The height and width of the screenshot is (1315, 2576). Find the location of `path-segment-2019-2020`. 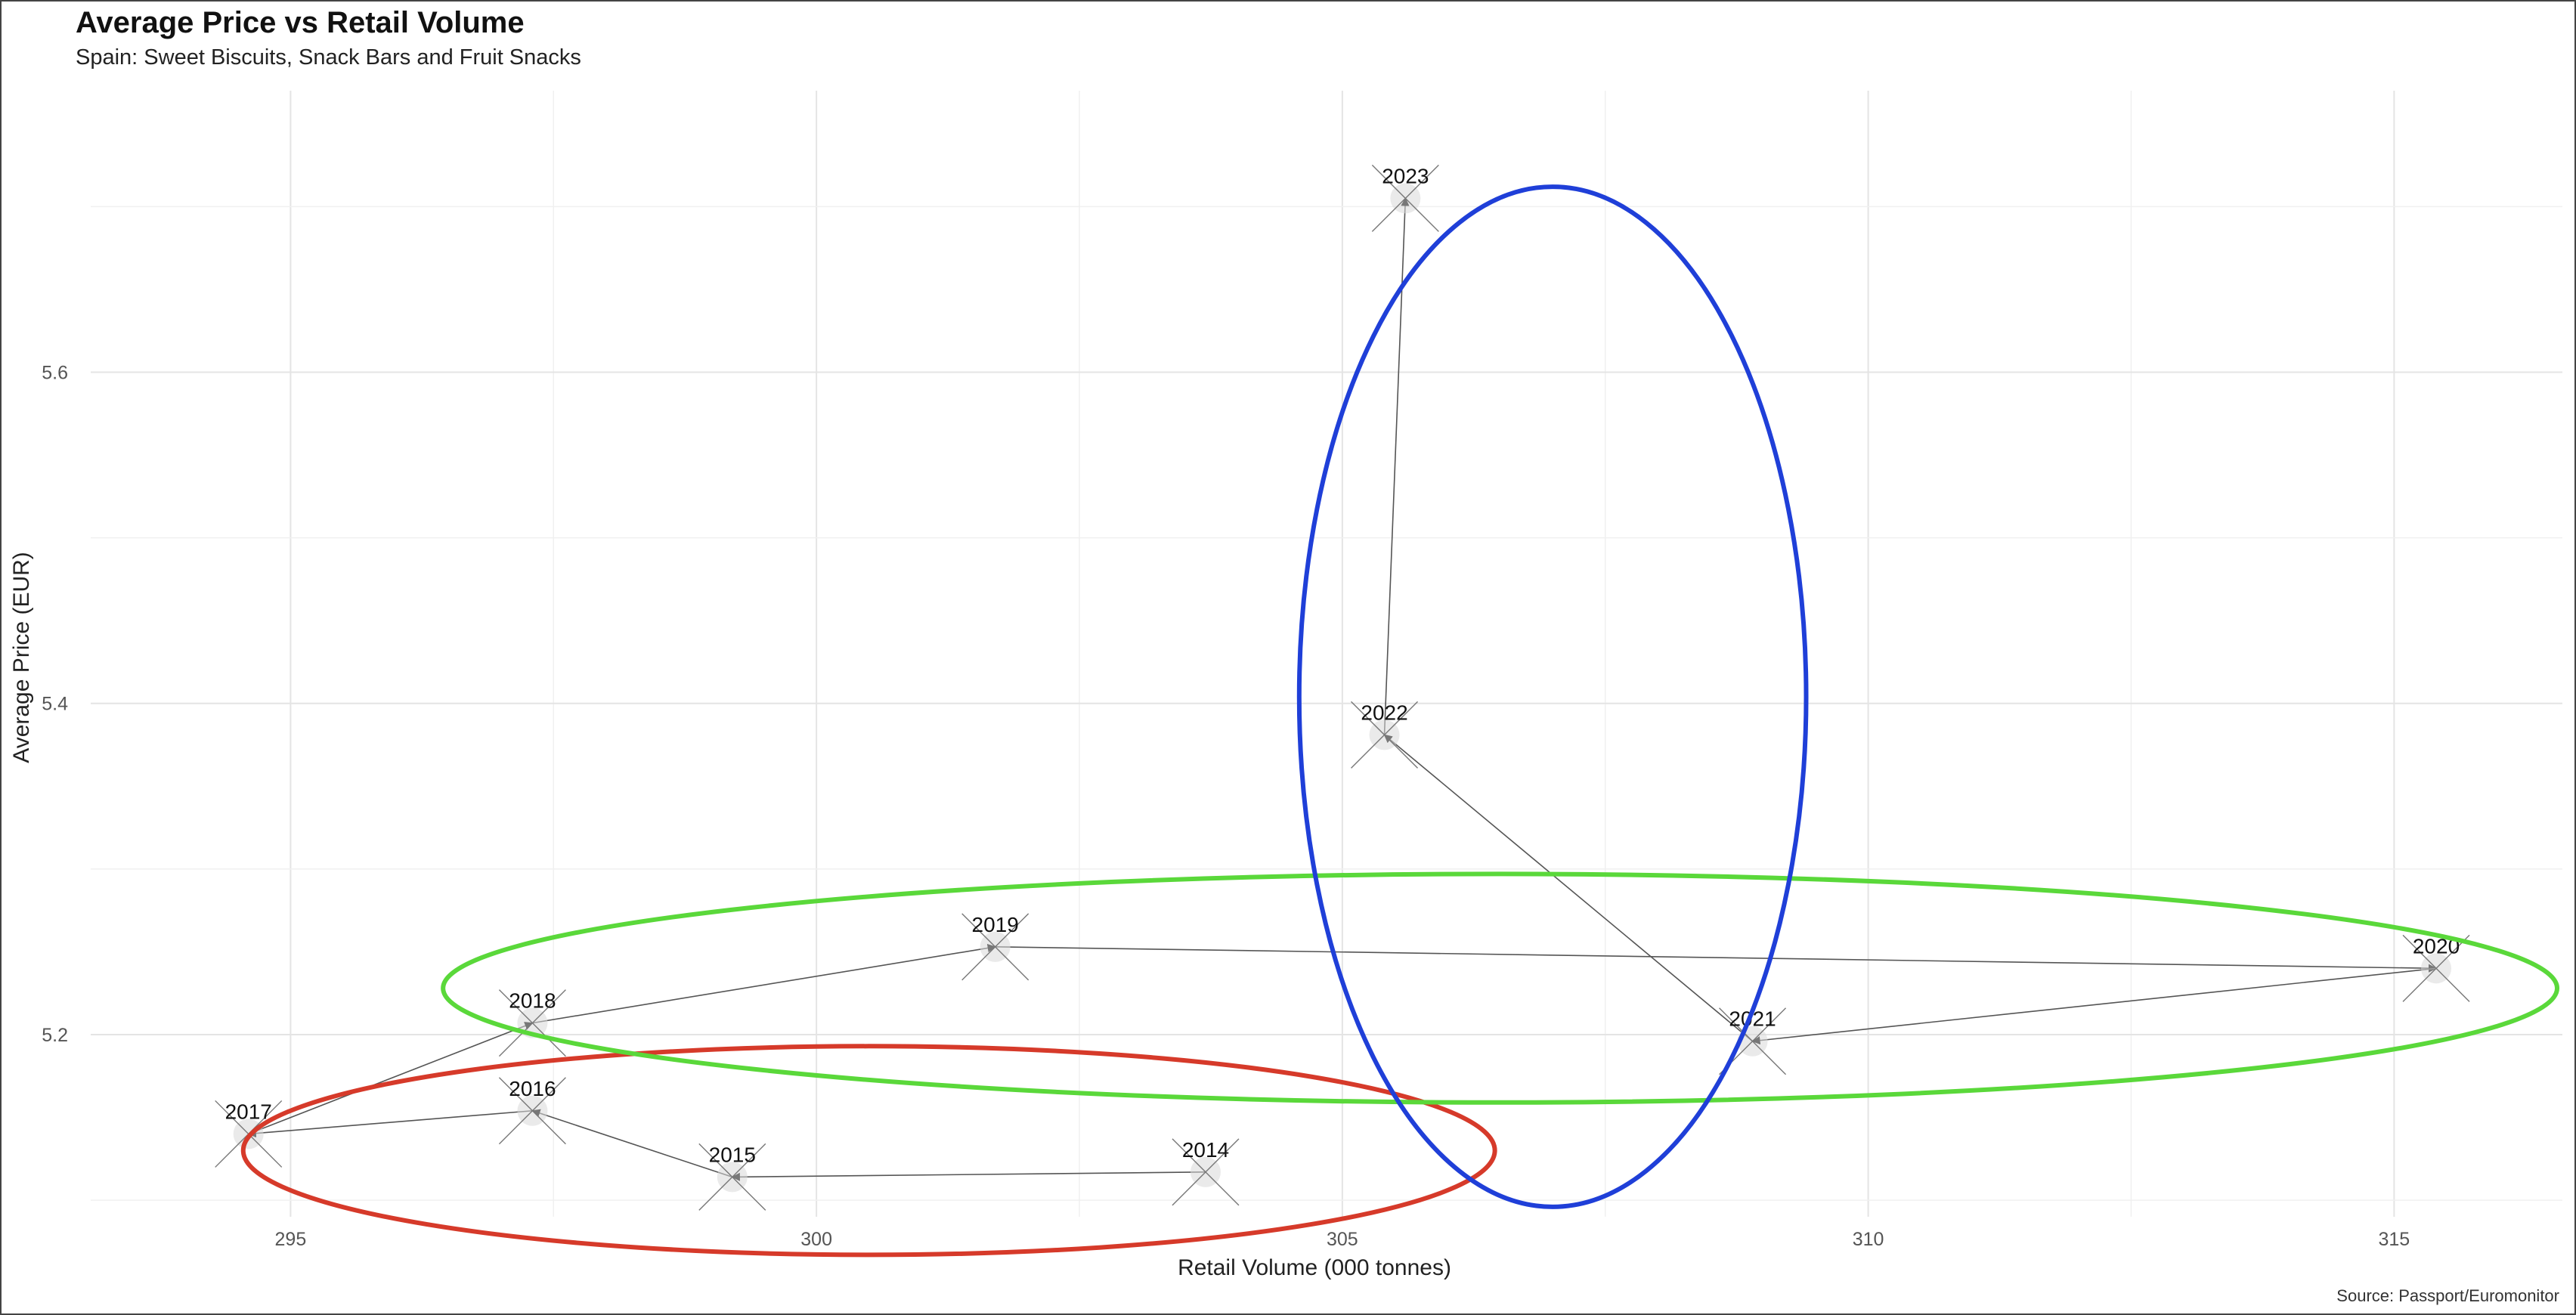

path-segment-2019-2020 is located at coordinates (1717, 959).